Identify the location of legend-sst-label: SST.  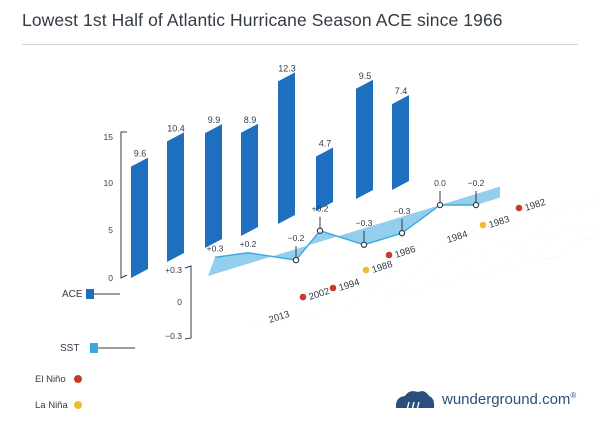
(69, 348).